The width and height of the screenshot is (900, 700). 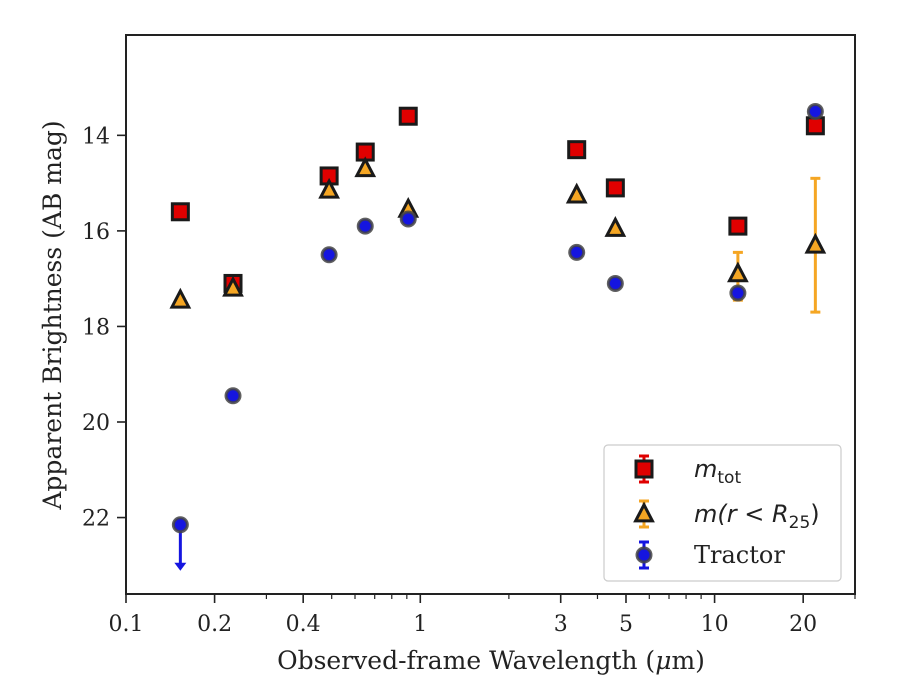 What do you see at coordinates (644, 469) in the screenshot?
I see `legend-marker-m_tot` at bounding box center [644, 469].